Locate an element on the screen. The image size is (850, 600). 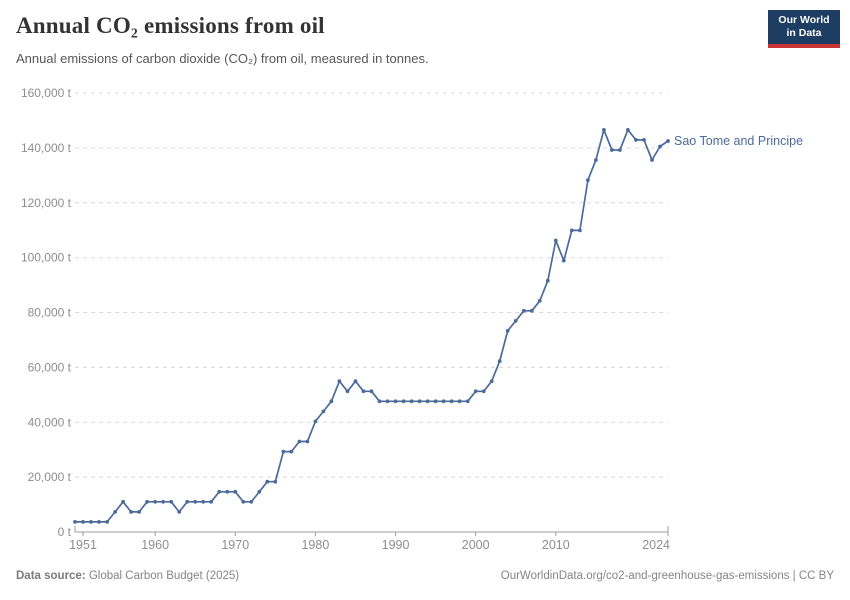
y-tick-label: 140,000 t is located at coordinates (46, 148).